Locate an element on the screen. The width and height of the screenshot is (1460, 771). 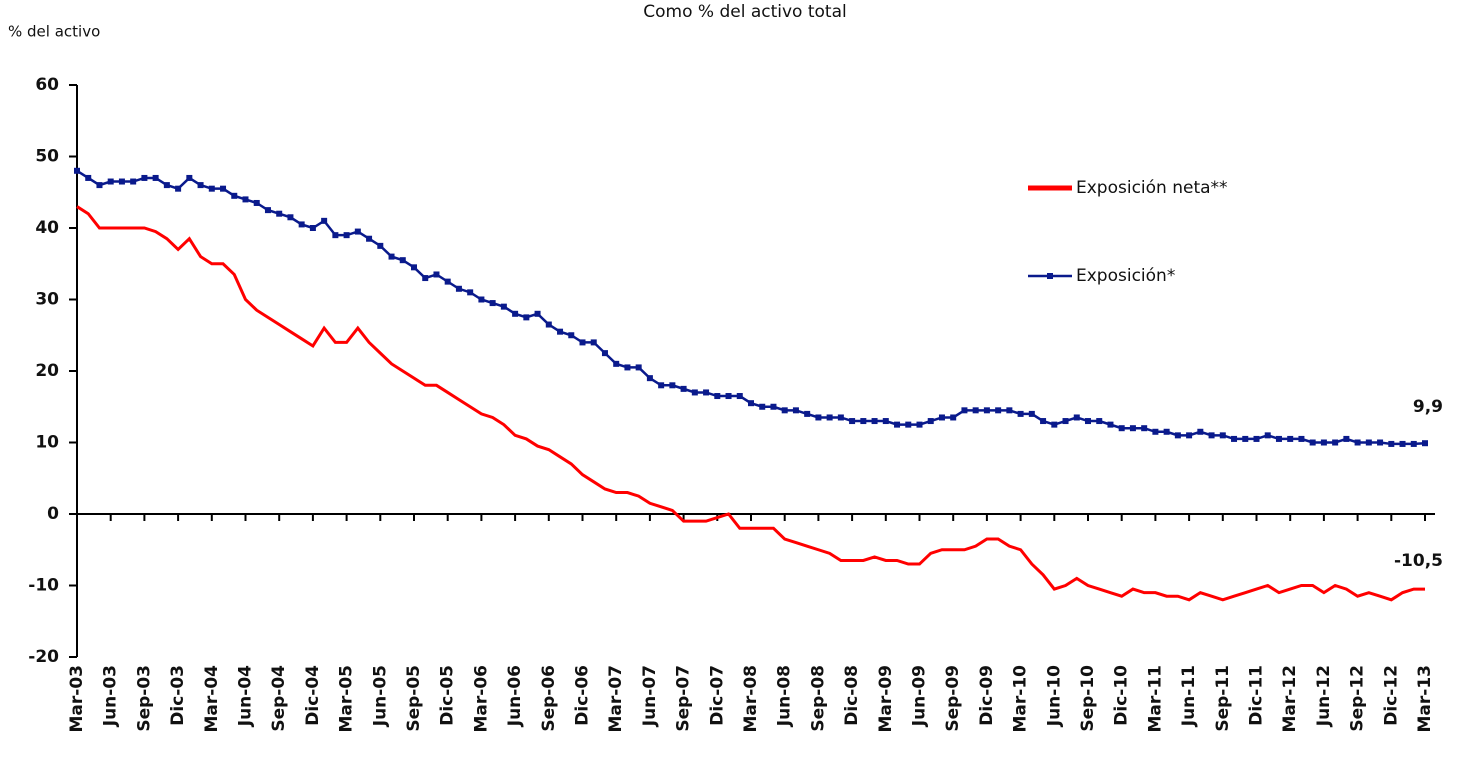
x-tick-label: Mar-09 is located at coordinates (886, 699).